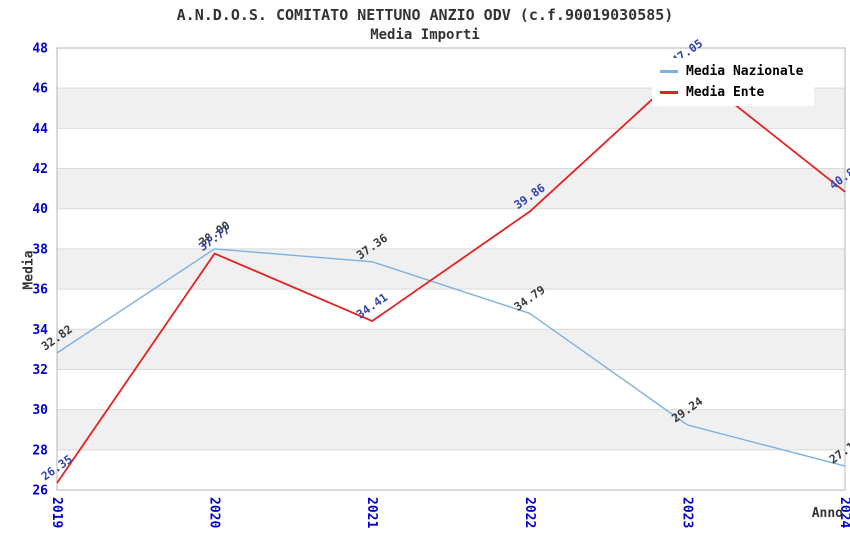 The width and height of the screenshot is (850, 550). Describe the element at coordinates (725, 92) in the screenshot. I see `legend-label: Media Ente` at that location.